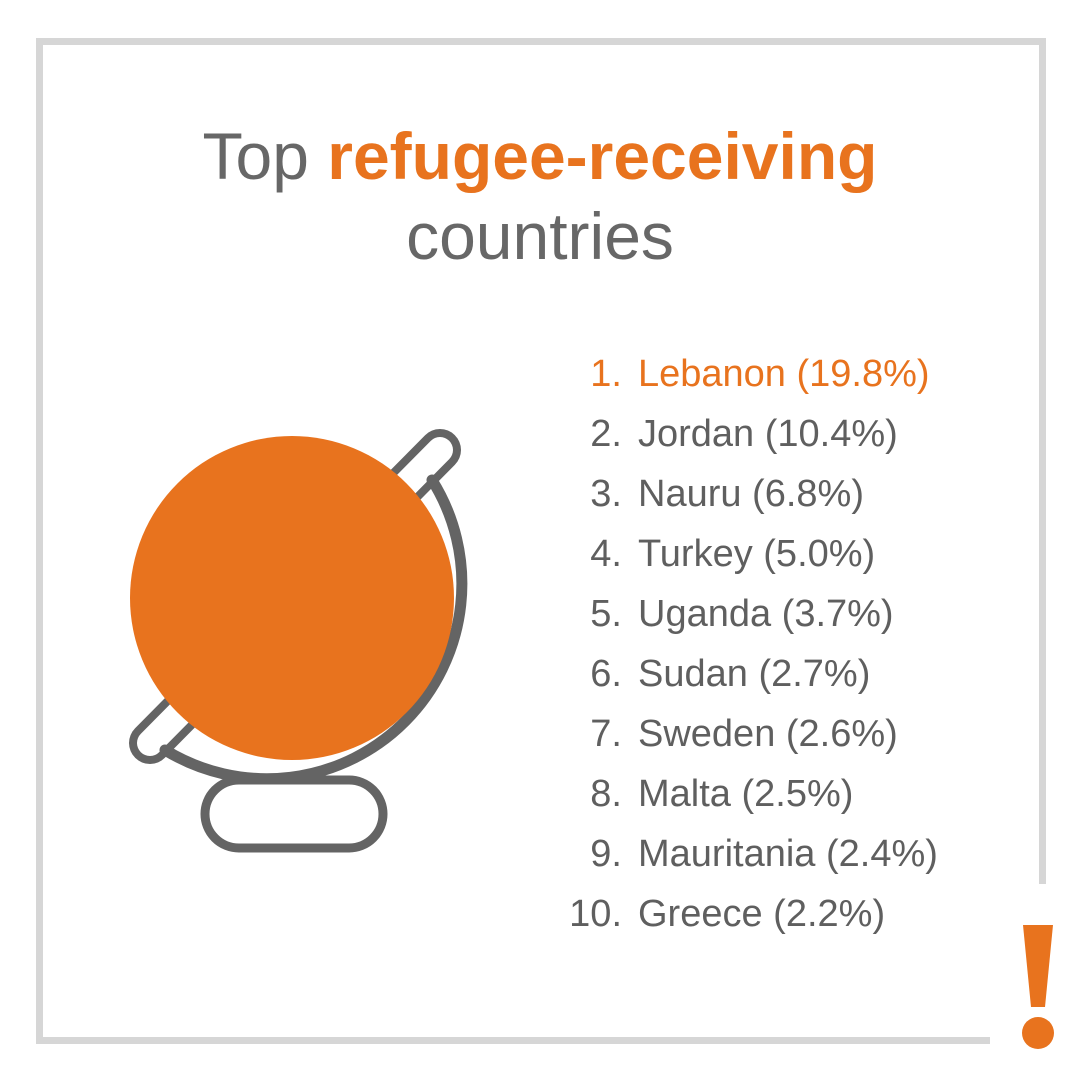 The width and height of the screenshot is (1080, 1080). I want to click on list-item: 2. Jordan (10.4%), so click(747, 434).